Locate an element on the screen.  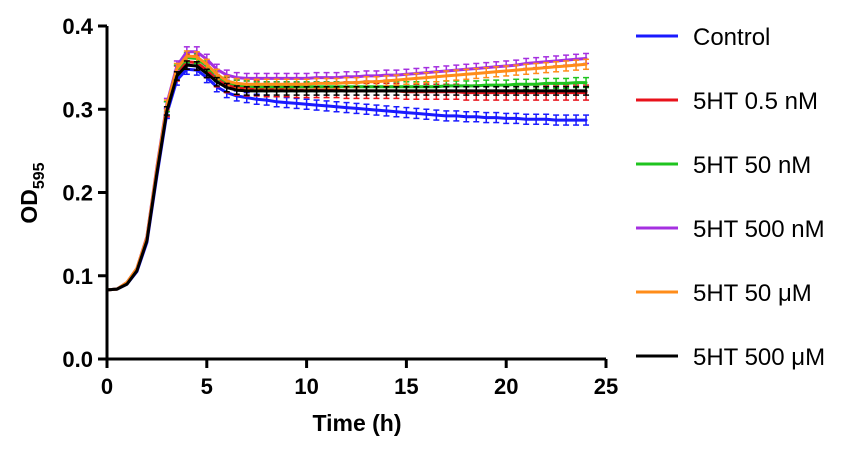
y-tick-label: 0.2 is located at coordinates (77, 193).